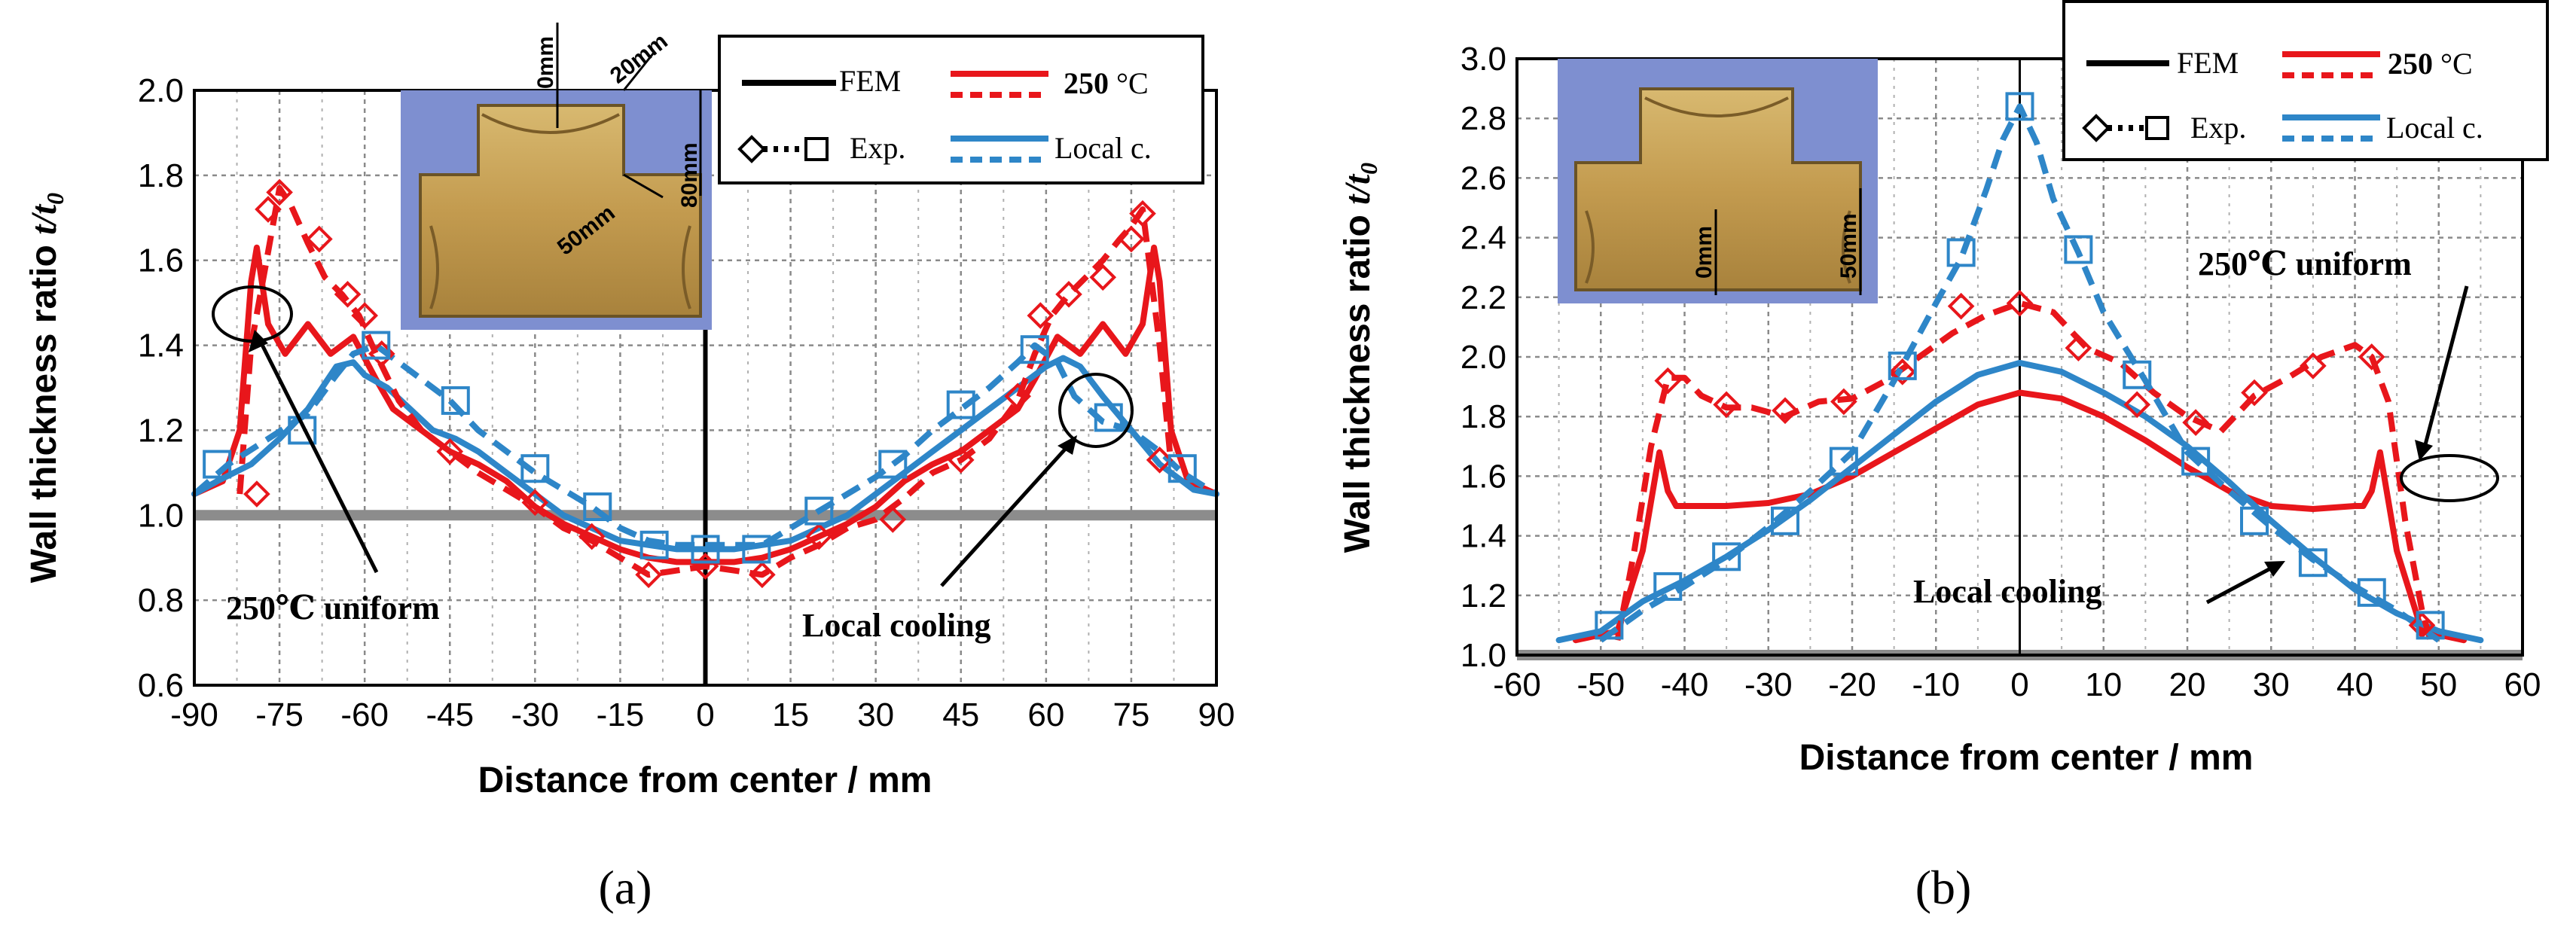 Image resolution: width=2576 pixels, height=951 pixels. I want to click on x-tick-label: 15, so click(791, 714).